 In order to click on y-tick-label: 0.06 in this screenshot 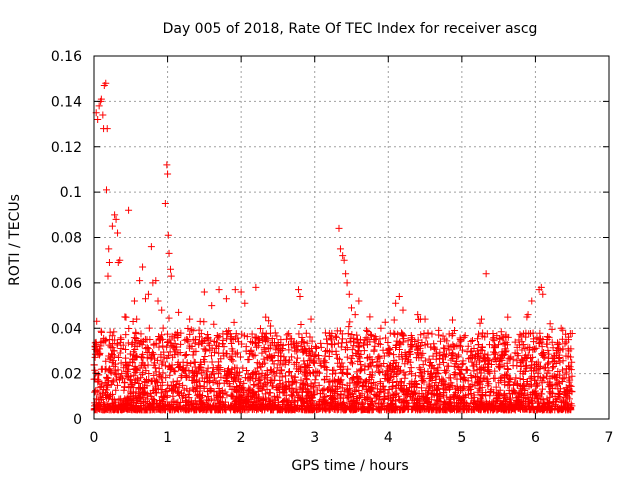, I will do `click(66, 284)`.